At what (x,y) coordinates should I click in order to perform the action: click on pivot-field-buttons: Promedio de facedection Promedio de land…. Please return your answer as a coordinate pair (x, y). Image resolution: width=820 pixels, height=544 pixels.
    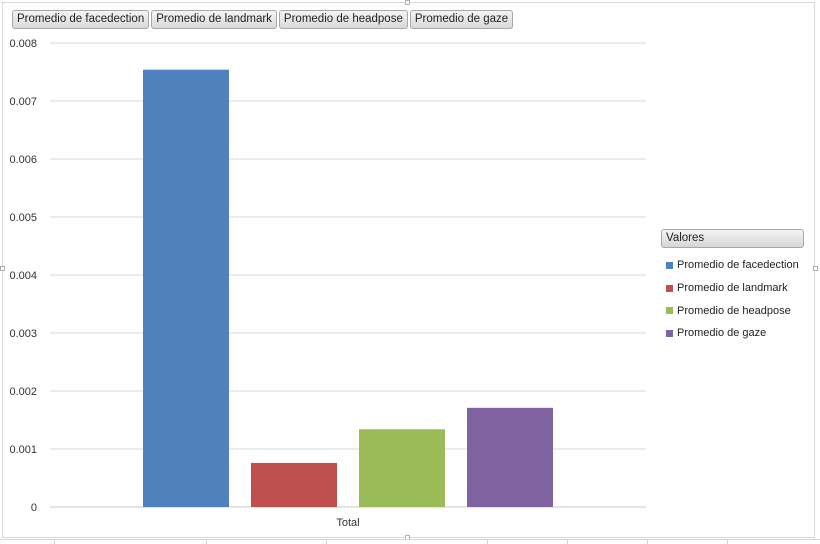
    Looking at the image, I should click on (263, 19).